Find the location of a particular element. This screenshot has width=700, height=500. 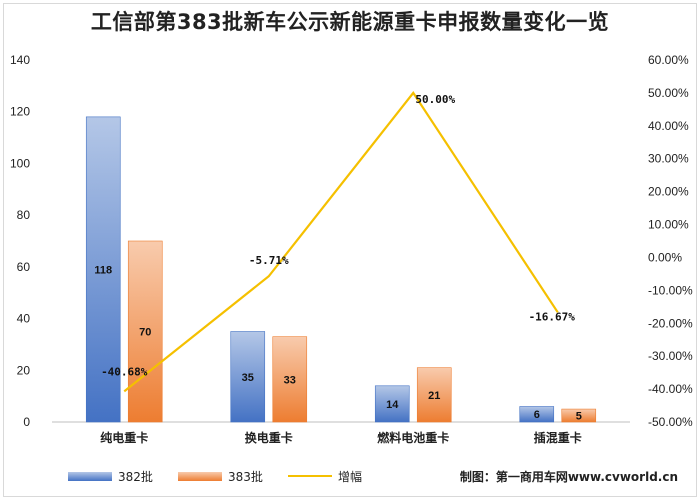

y-left-tick-label: 80 is located at coordinates (24, 215).